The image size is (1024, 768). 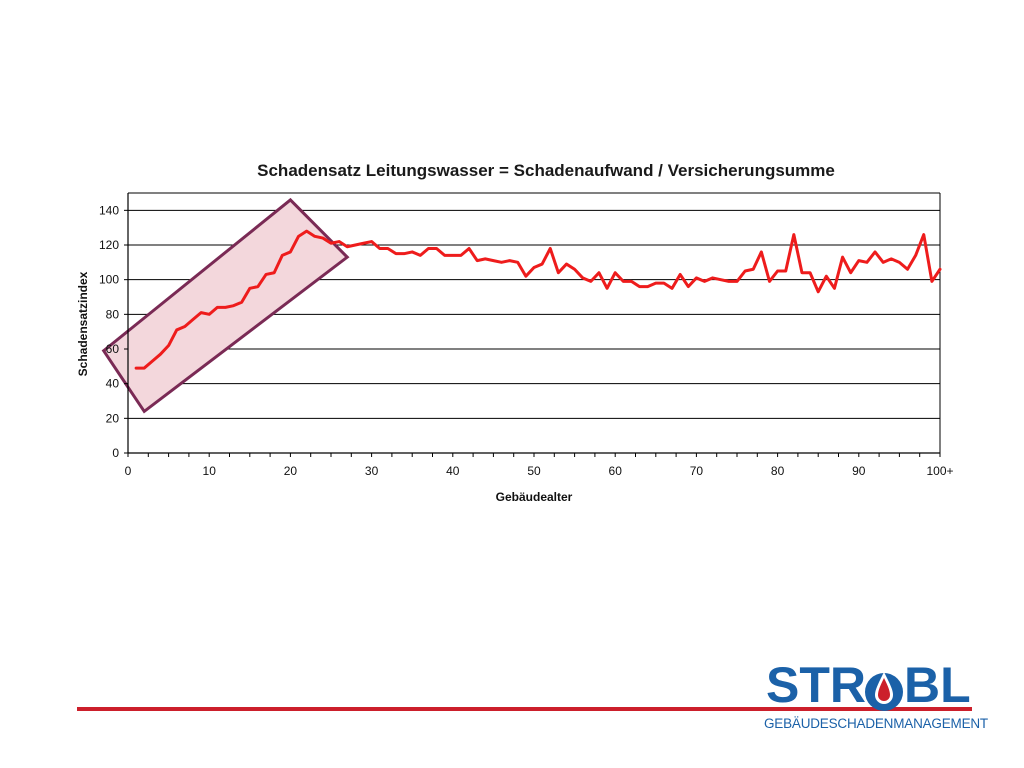 I want to click on highlight-box, so click(x=225, y=305).